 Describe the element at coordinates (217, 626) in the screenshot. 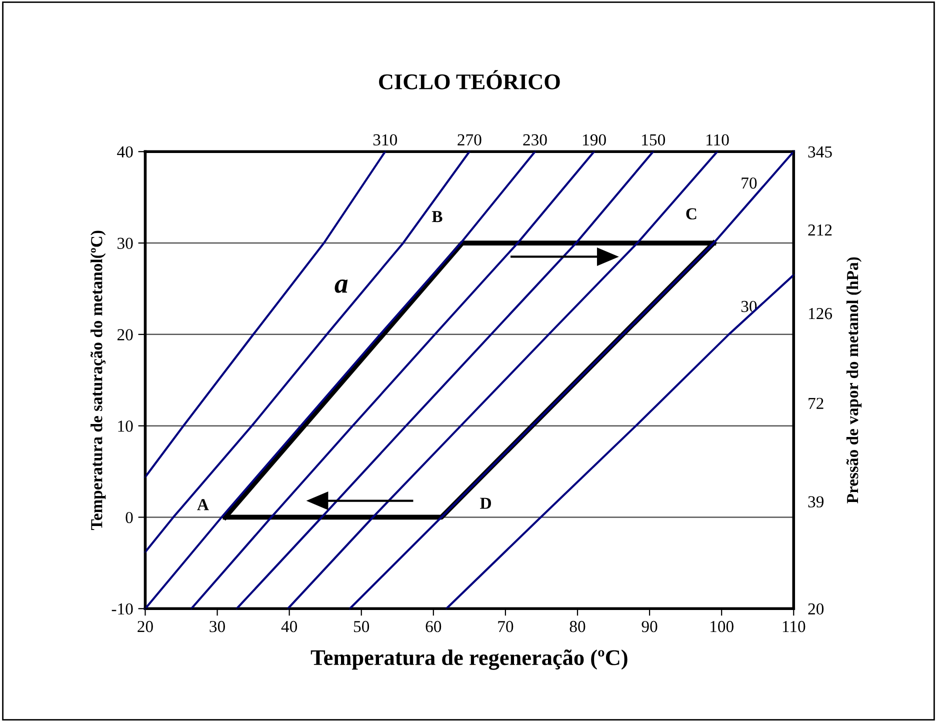

I see `x-tick-label: 30` at that location.